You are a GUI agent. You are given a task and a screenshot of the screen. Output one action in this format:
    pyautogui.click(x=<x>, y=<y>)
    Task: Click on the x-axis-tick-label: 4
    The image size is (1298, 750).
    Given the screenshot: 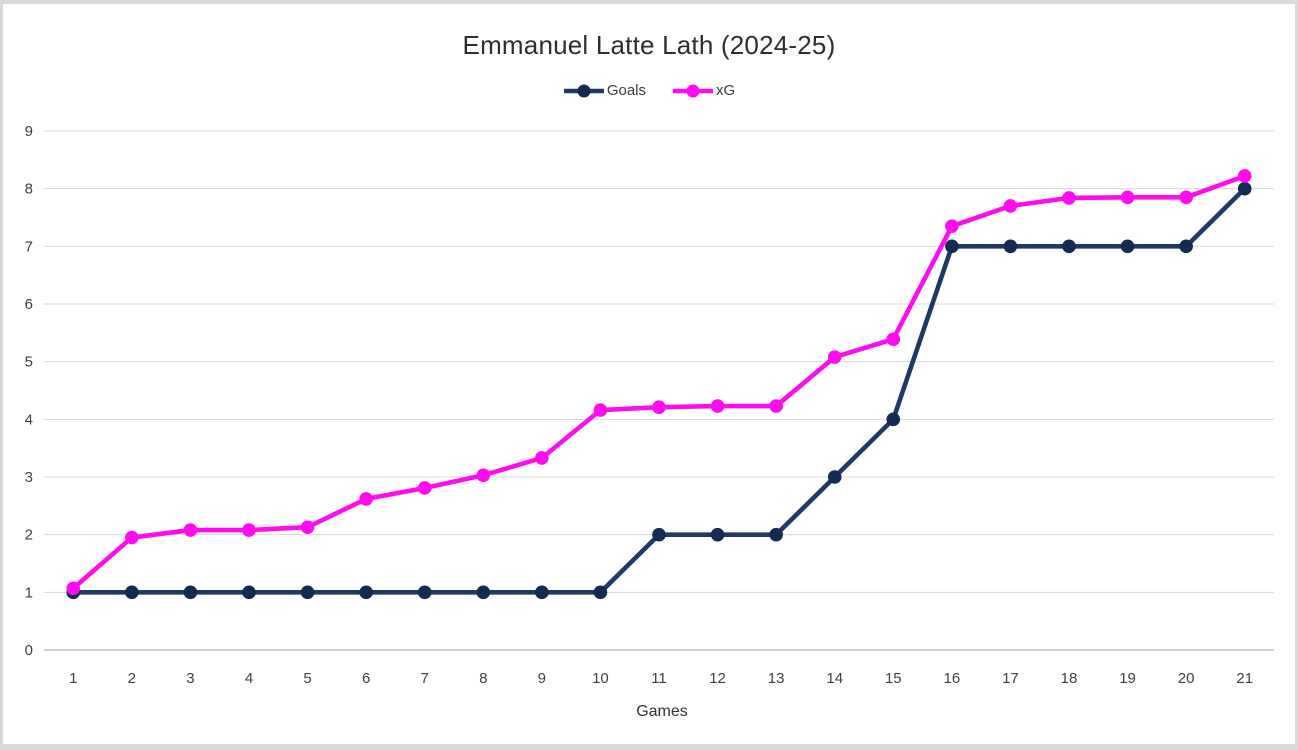 What is the action you would take?
    pyautogui.click(x=249, y=678)
    